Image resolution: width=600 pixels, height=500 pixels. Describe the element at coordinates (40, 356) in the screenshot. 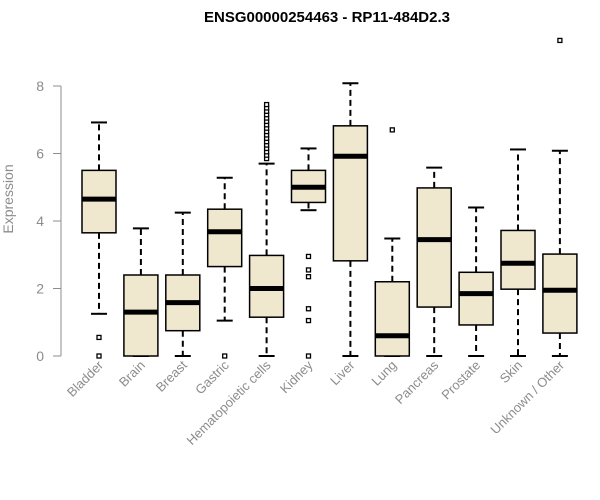

I see `y-tick-label-0: 0` at that location.